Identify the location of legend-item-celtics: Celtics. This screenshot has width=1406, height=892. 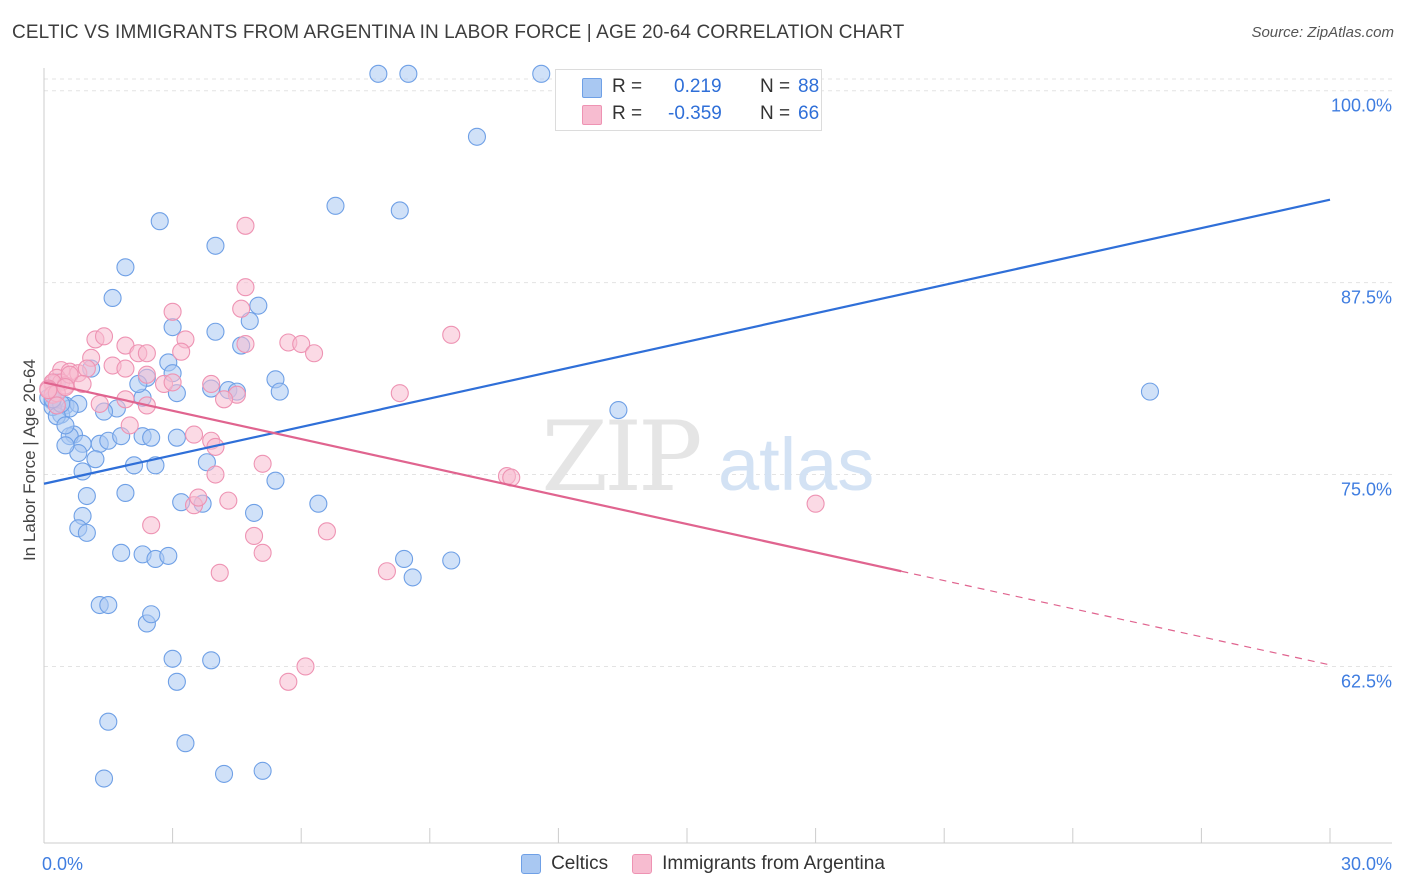
(564, 864).